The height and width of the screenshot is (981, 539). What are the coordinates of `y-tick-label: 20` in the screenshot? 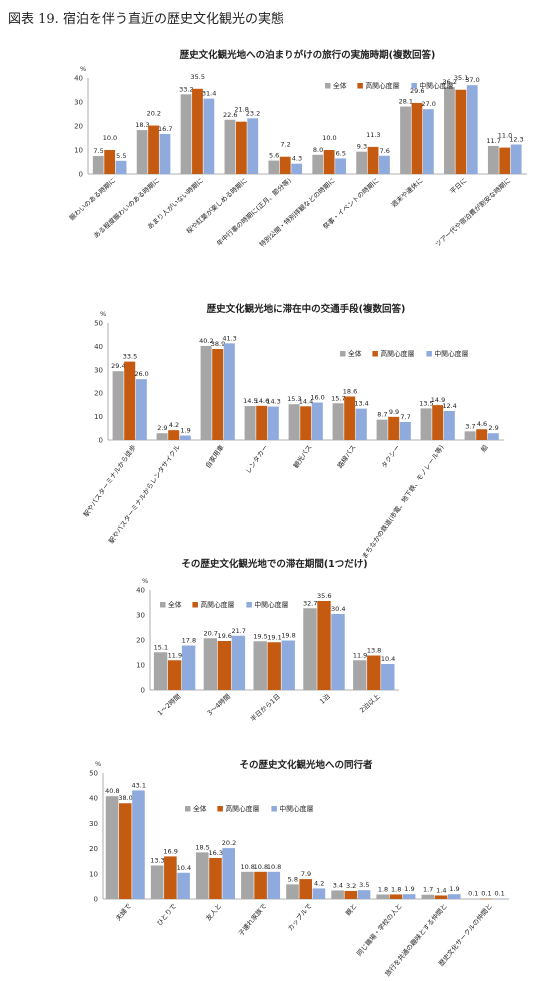 It's located at (140, 641).